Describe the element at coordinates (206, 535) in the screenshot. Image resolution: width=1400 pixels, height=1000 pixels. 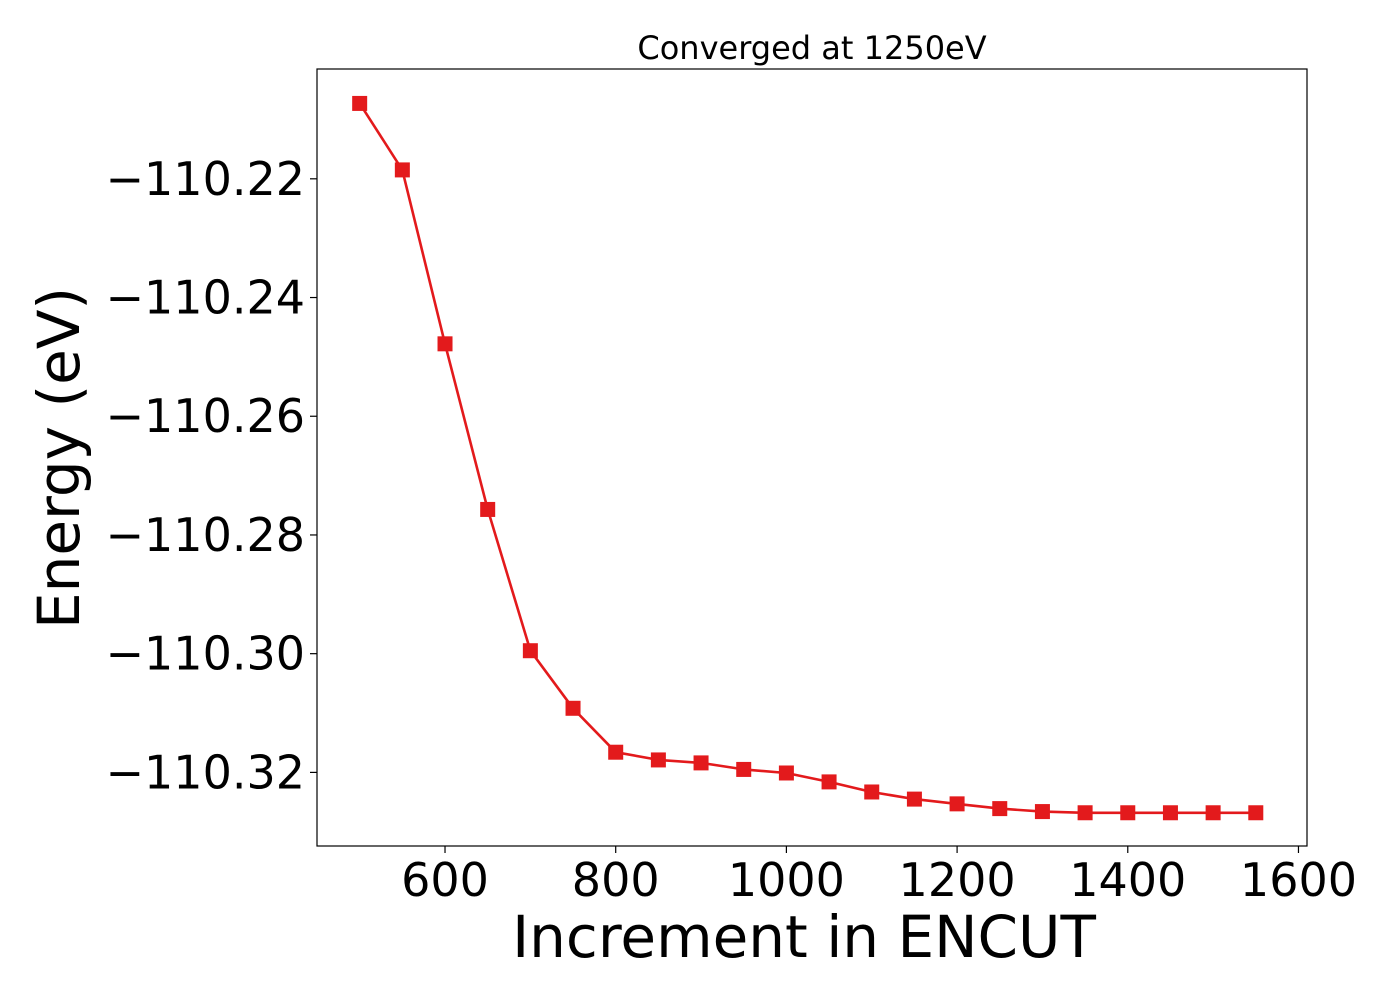
I see `y-tick-label: −110.28` at that location.